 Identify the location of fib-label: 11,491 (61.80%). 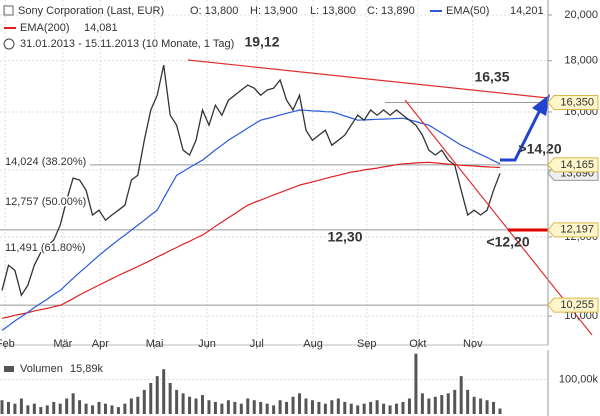
(45, 248).